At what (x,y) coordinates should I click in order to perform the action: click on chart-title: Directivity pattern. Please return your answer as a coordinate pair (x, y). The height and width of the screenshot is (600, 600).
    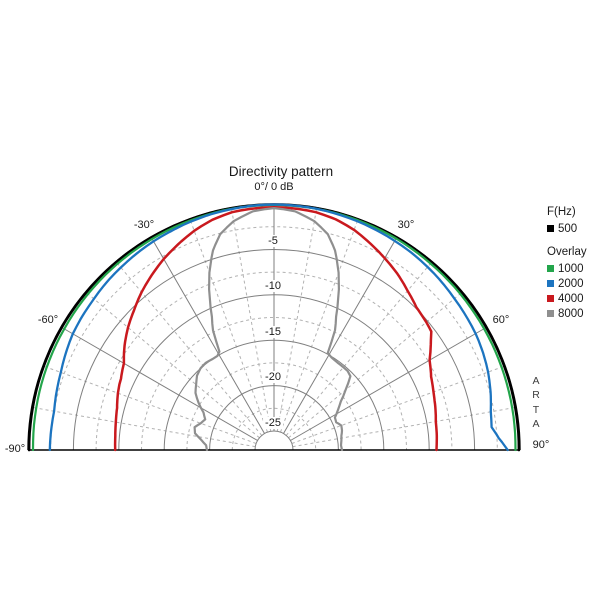
    Looking at the image, I should click on (281, 171).